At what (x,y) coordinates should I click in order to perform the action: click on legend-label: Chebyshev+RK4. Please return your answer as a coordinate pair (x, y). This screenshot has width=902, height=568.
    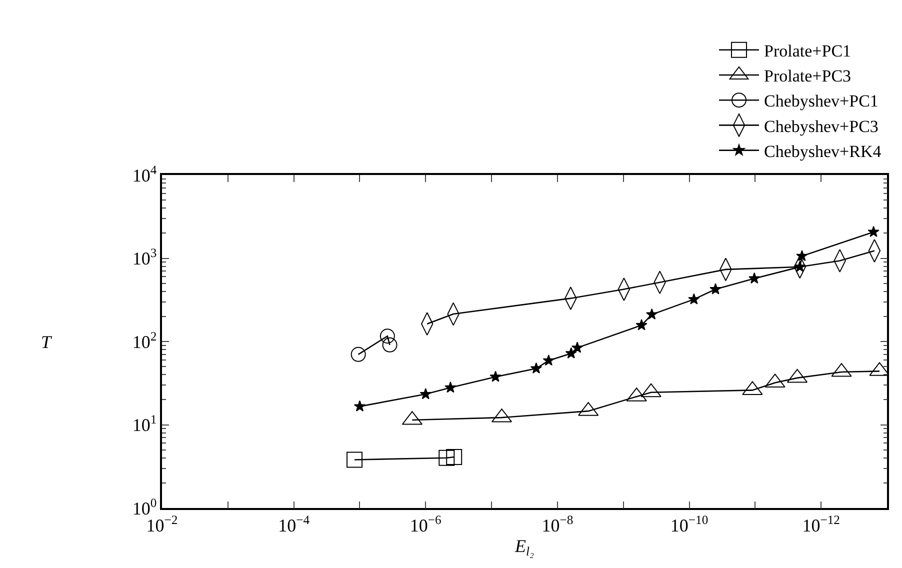
    Looking at the image, I should click on (823, 151).